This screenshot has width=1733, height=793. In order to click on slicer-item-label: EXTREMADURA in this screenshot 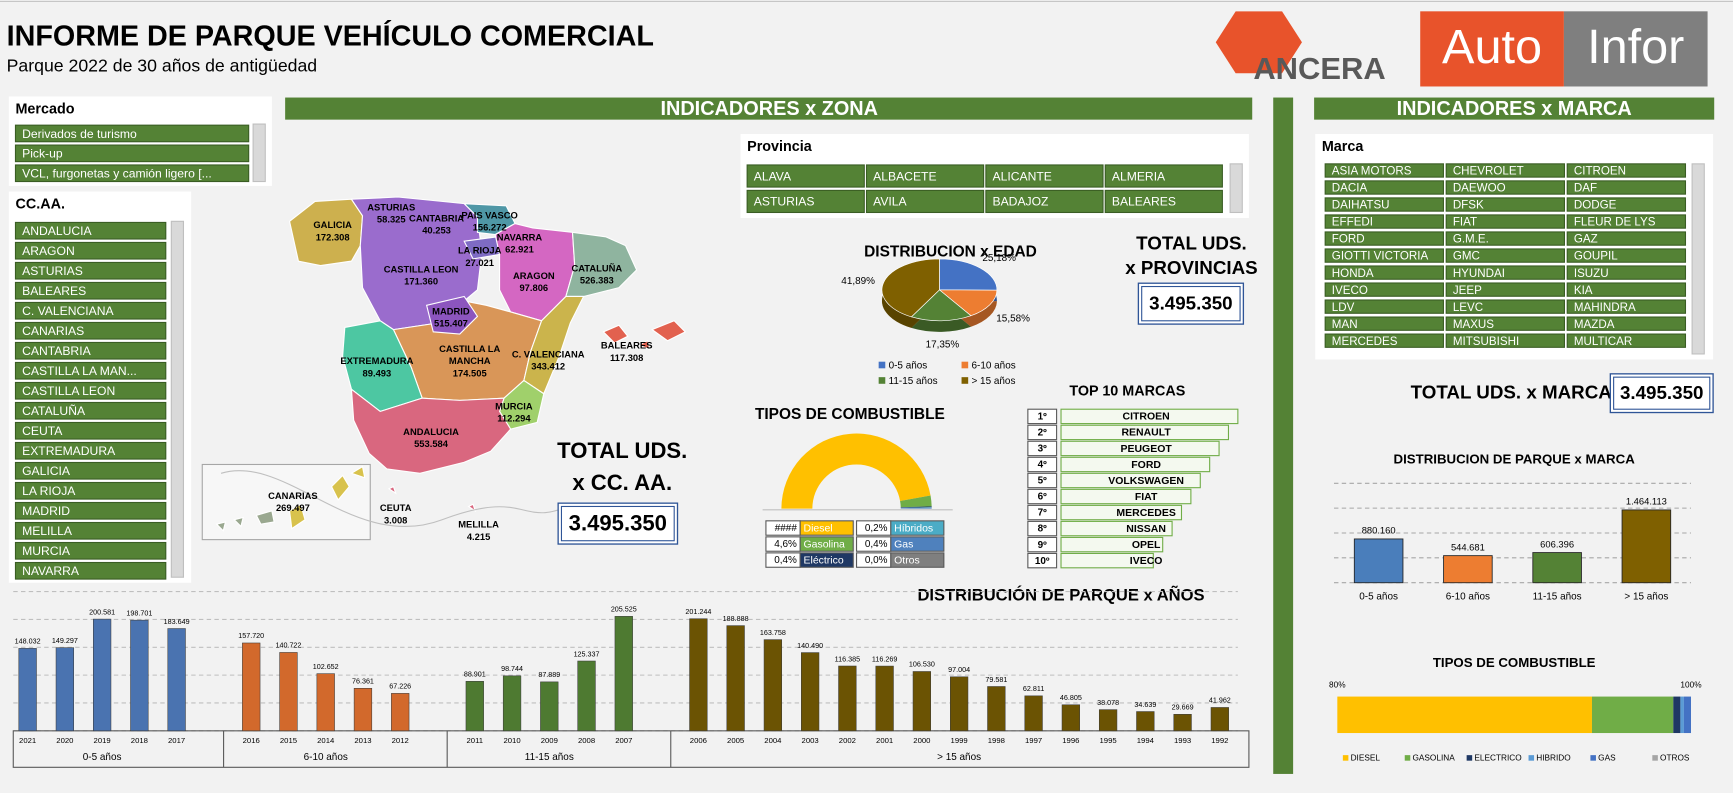, I will do `click(69, 451)`.